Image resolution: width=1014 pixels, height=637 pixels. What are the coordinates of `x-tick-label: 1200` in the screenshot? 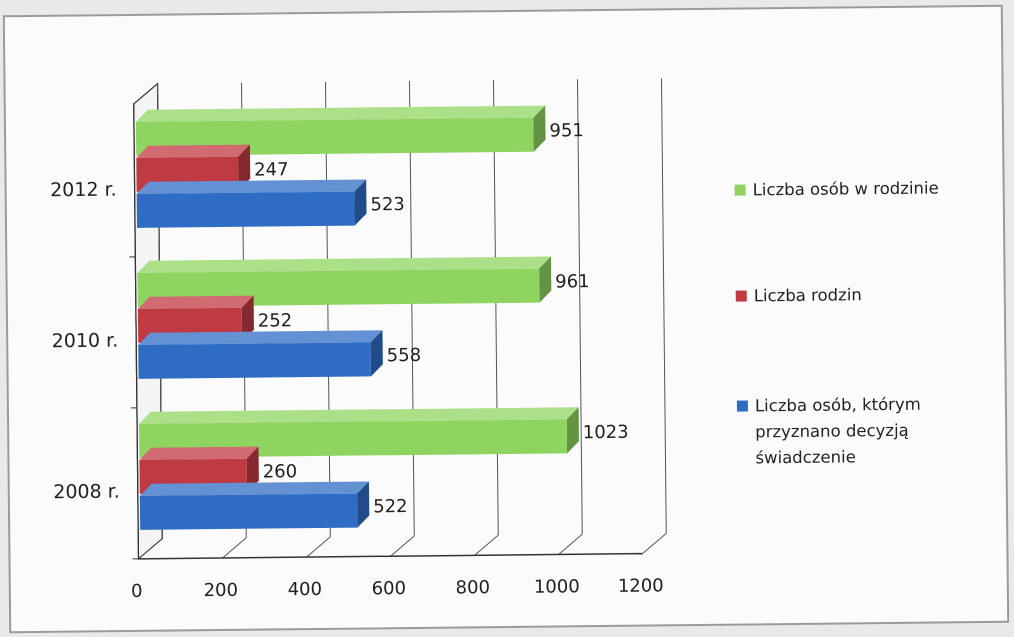 It's located at (641, 585).